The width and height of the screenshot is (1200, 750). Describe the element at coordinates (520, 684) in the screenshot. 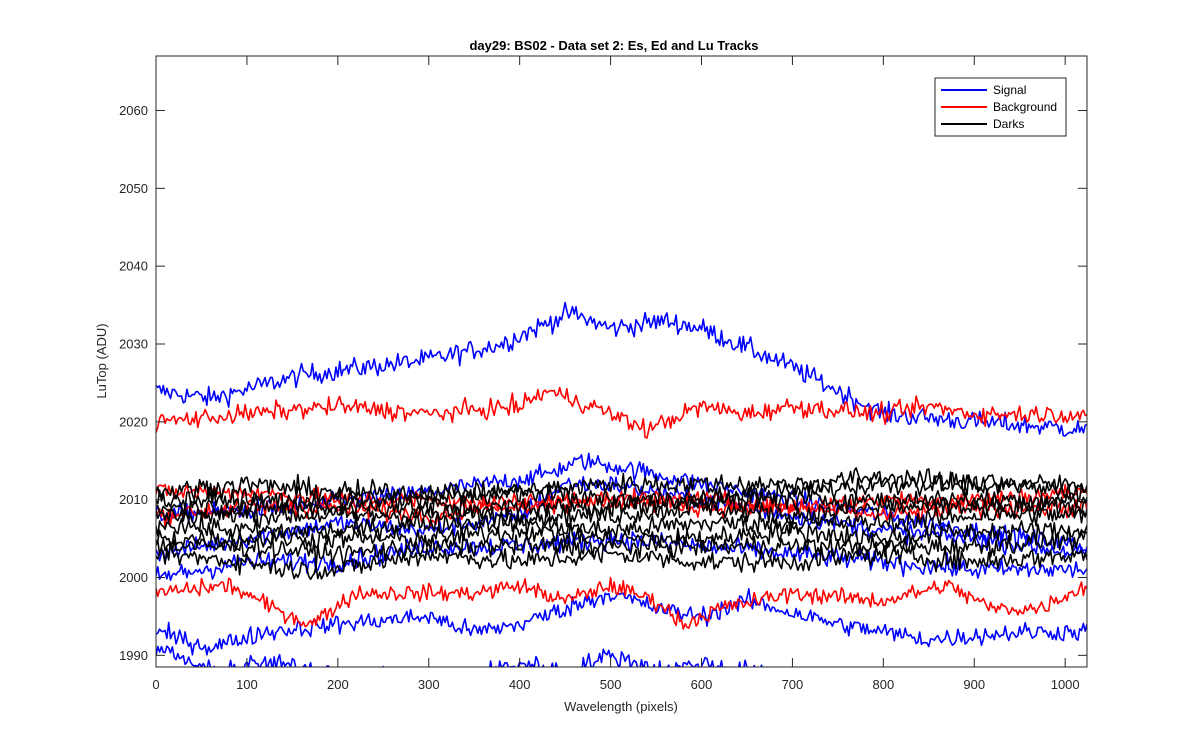

I see `x-tick-label: 400` at that location.